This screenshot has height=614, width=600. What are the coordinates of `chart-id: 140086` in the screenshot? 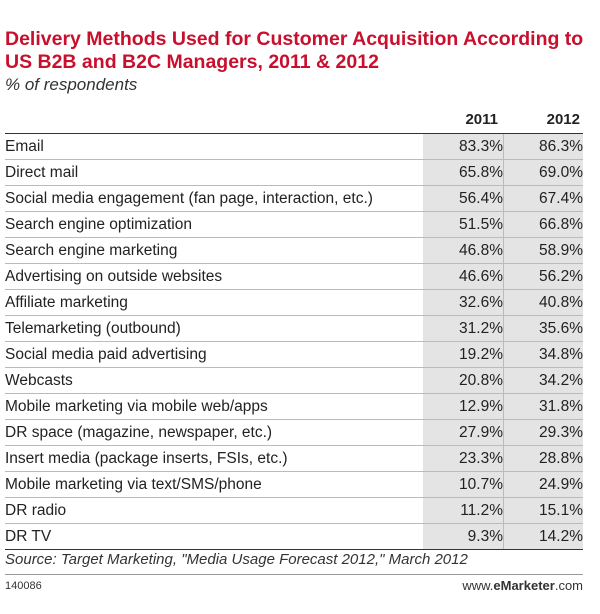 It's located at (23, 586).